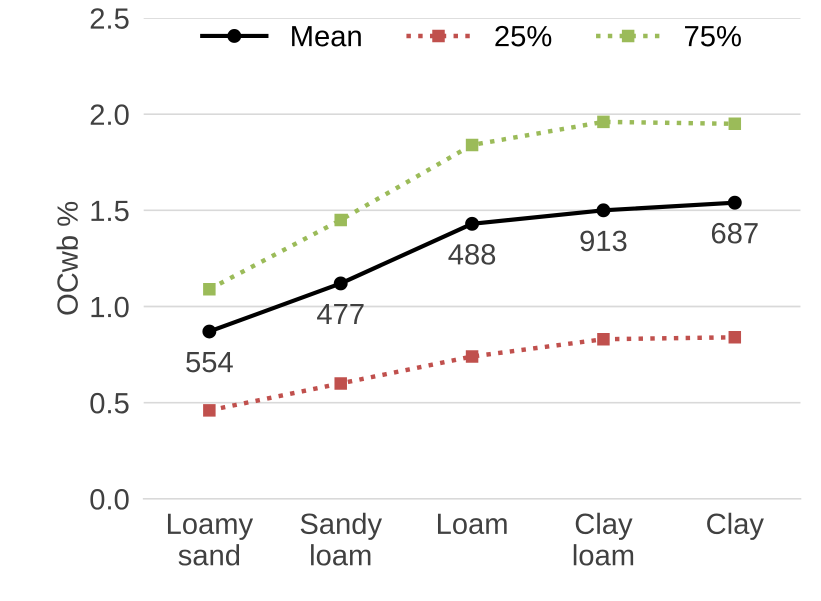 This screenshot has height=601, width=821. Describe the element at coordinates (109, 18) in the screenshot. I see `y-tick-label: 2.5` at that location.